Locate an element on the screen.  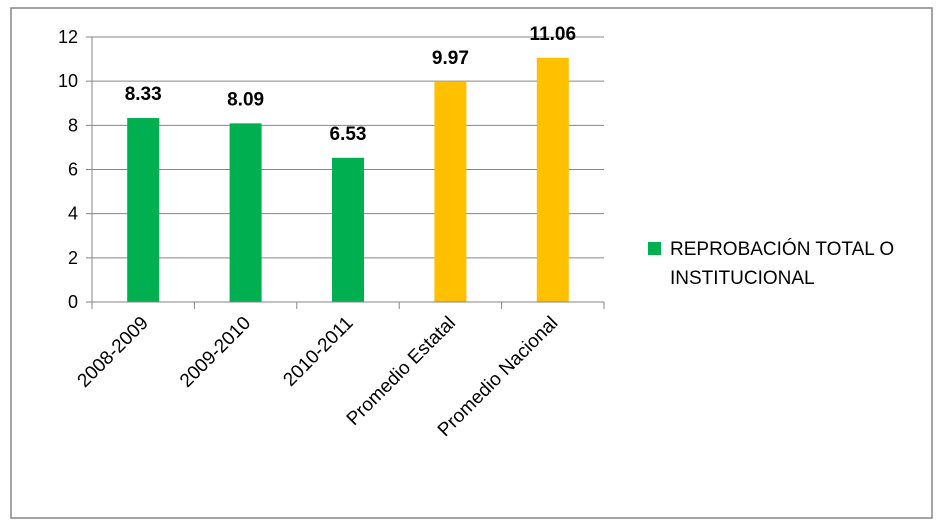
y-tick-label: 2 is located at coordinates (73, 258).